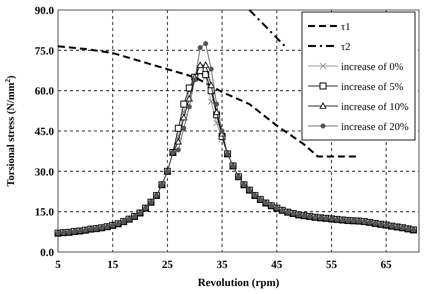 The height and width of the screenshot is (294, 425). What do you see at coordinates (44, 172) in the screenshot?
I see `y-tick-label: 30.0` at bounding box center [44, 172].